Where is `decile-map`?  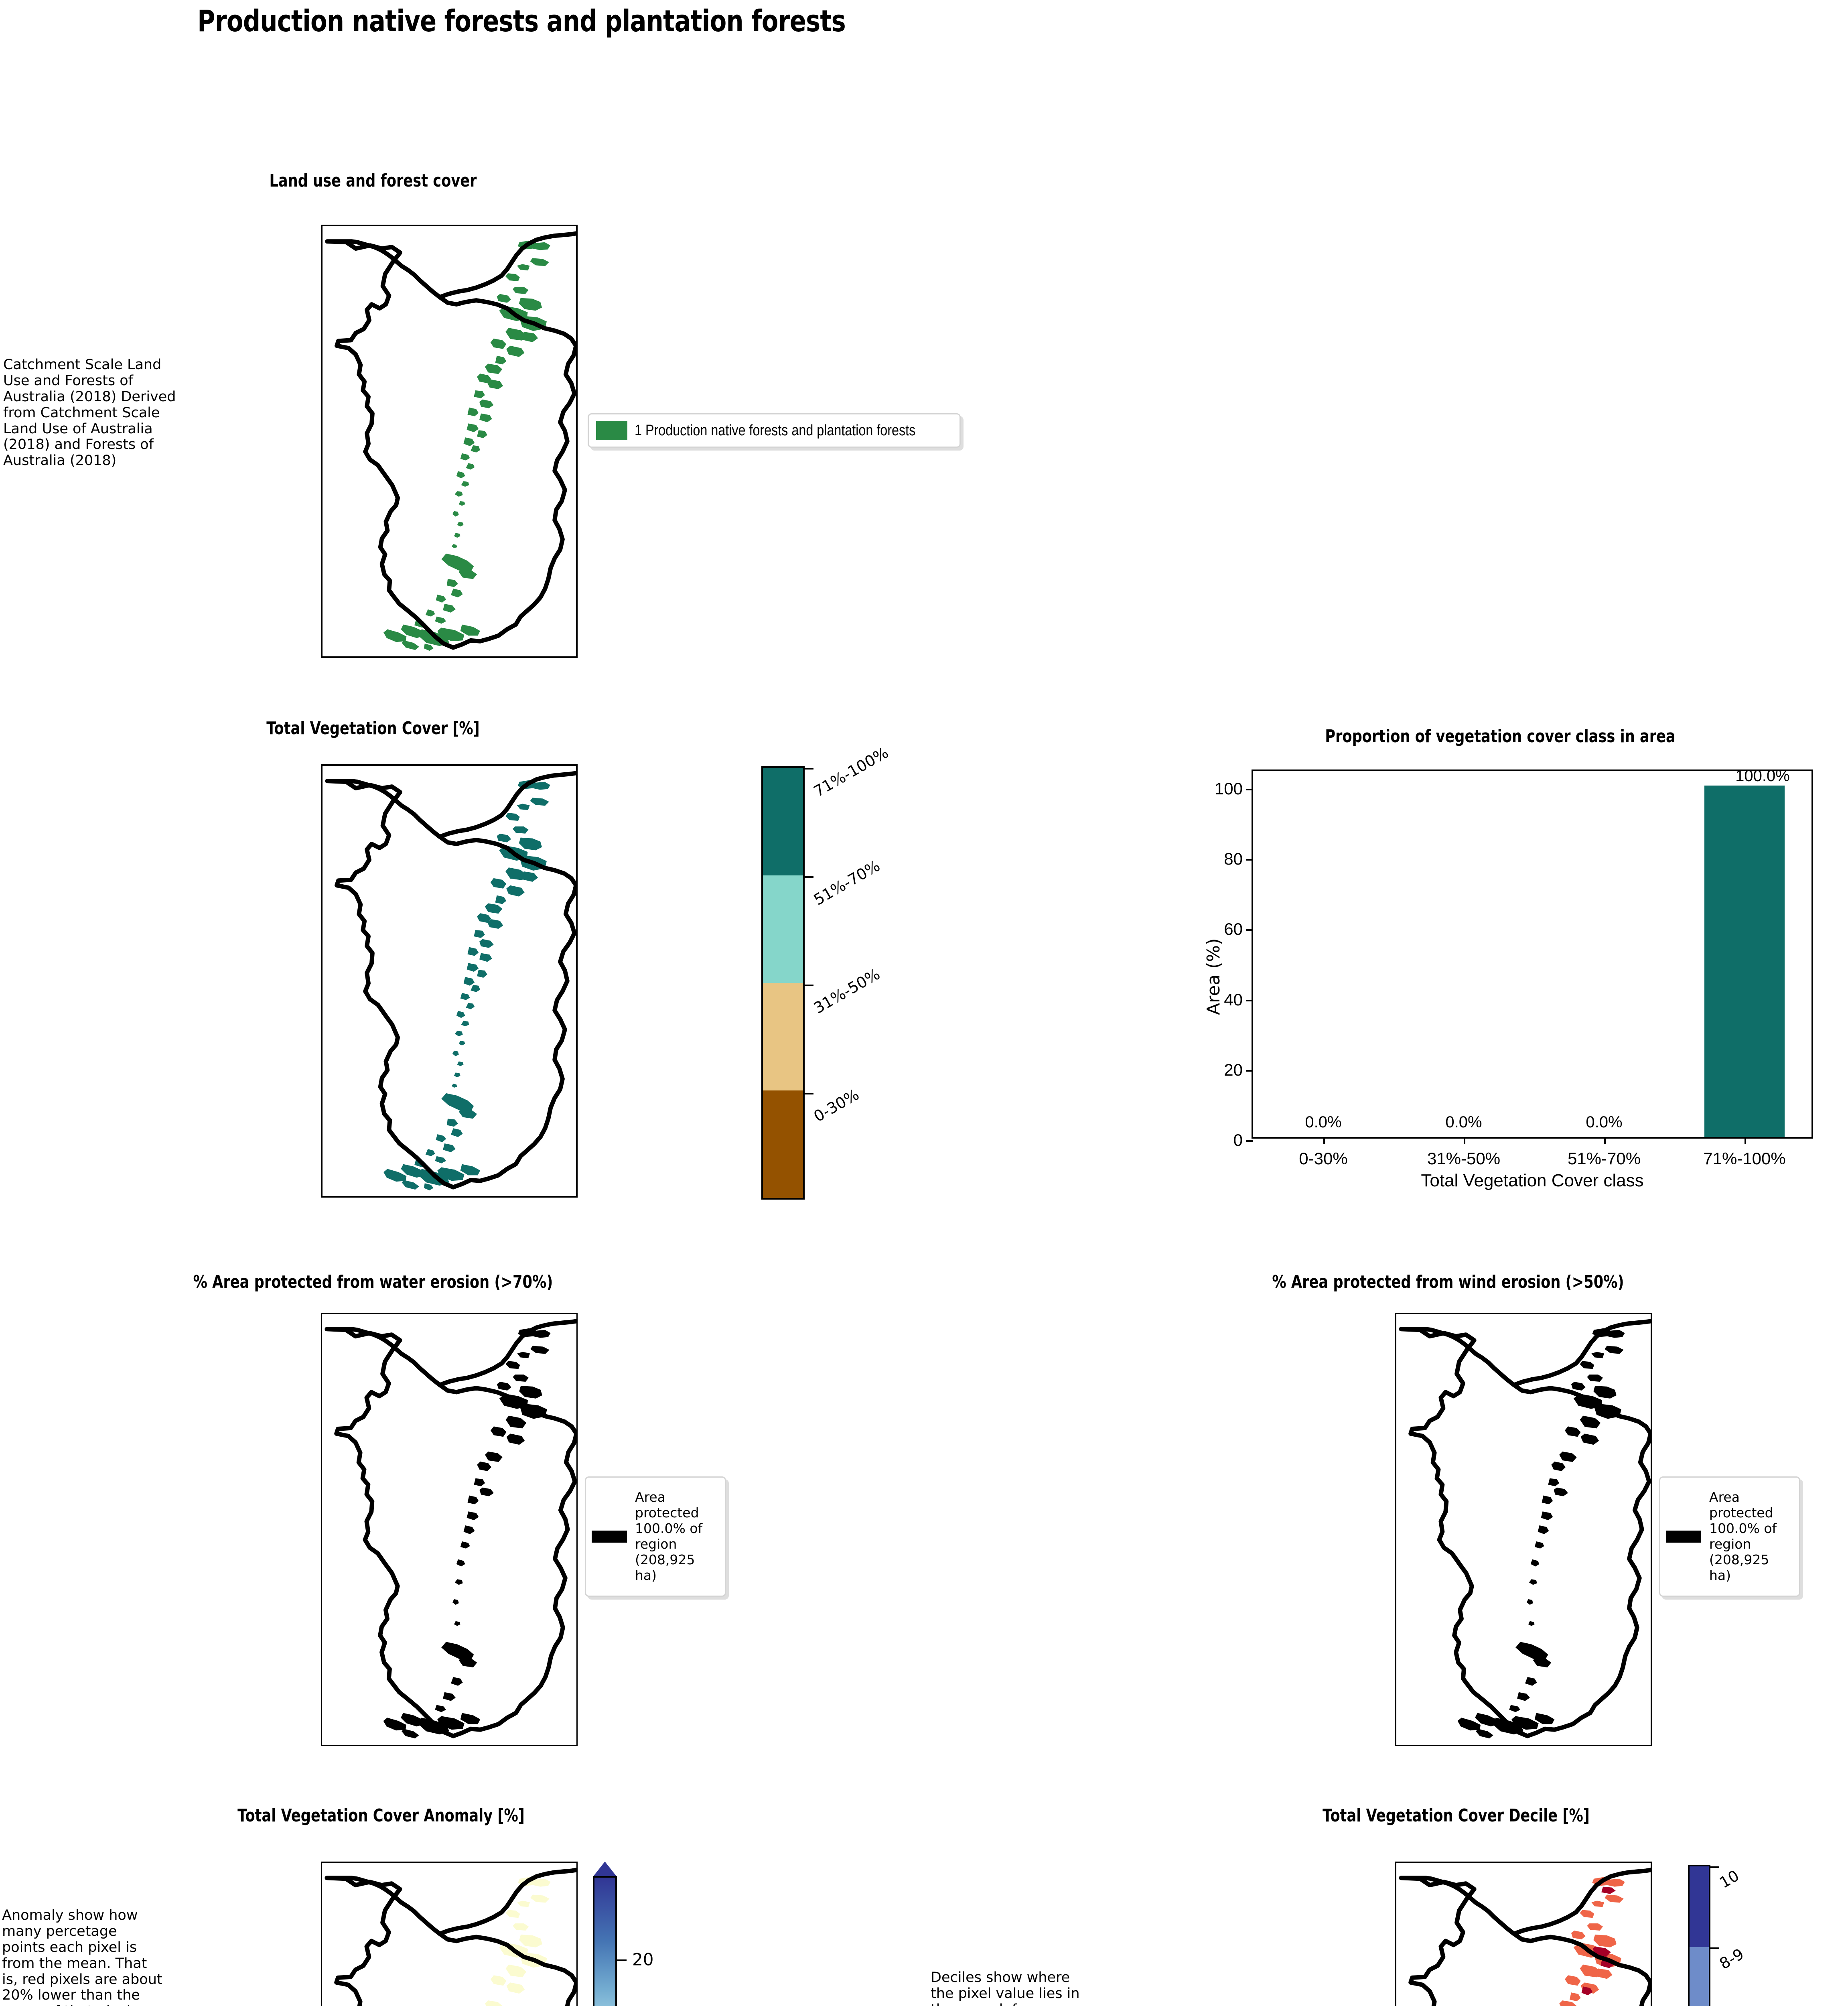 decile-map is located at coordinates (1523, 1934).